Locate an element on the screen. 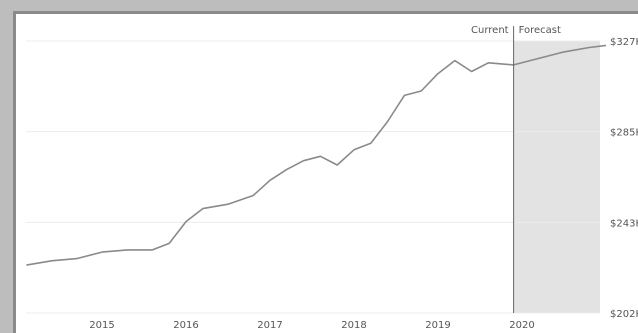 Image resolution: width=638 pixels, height=333 pixels. forecast-value-line is located at coordinates (560, 55).